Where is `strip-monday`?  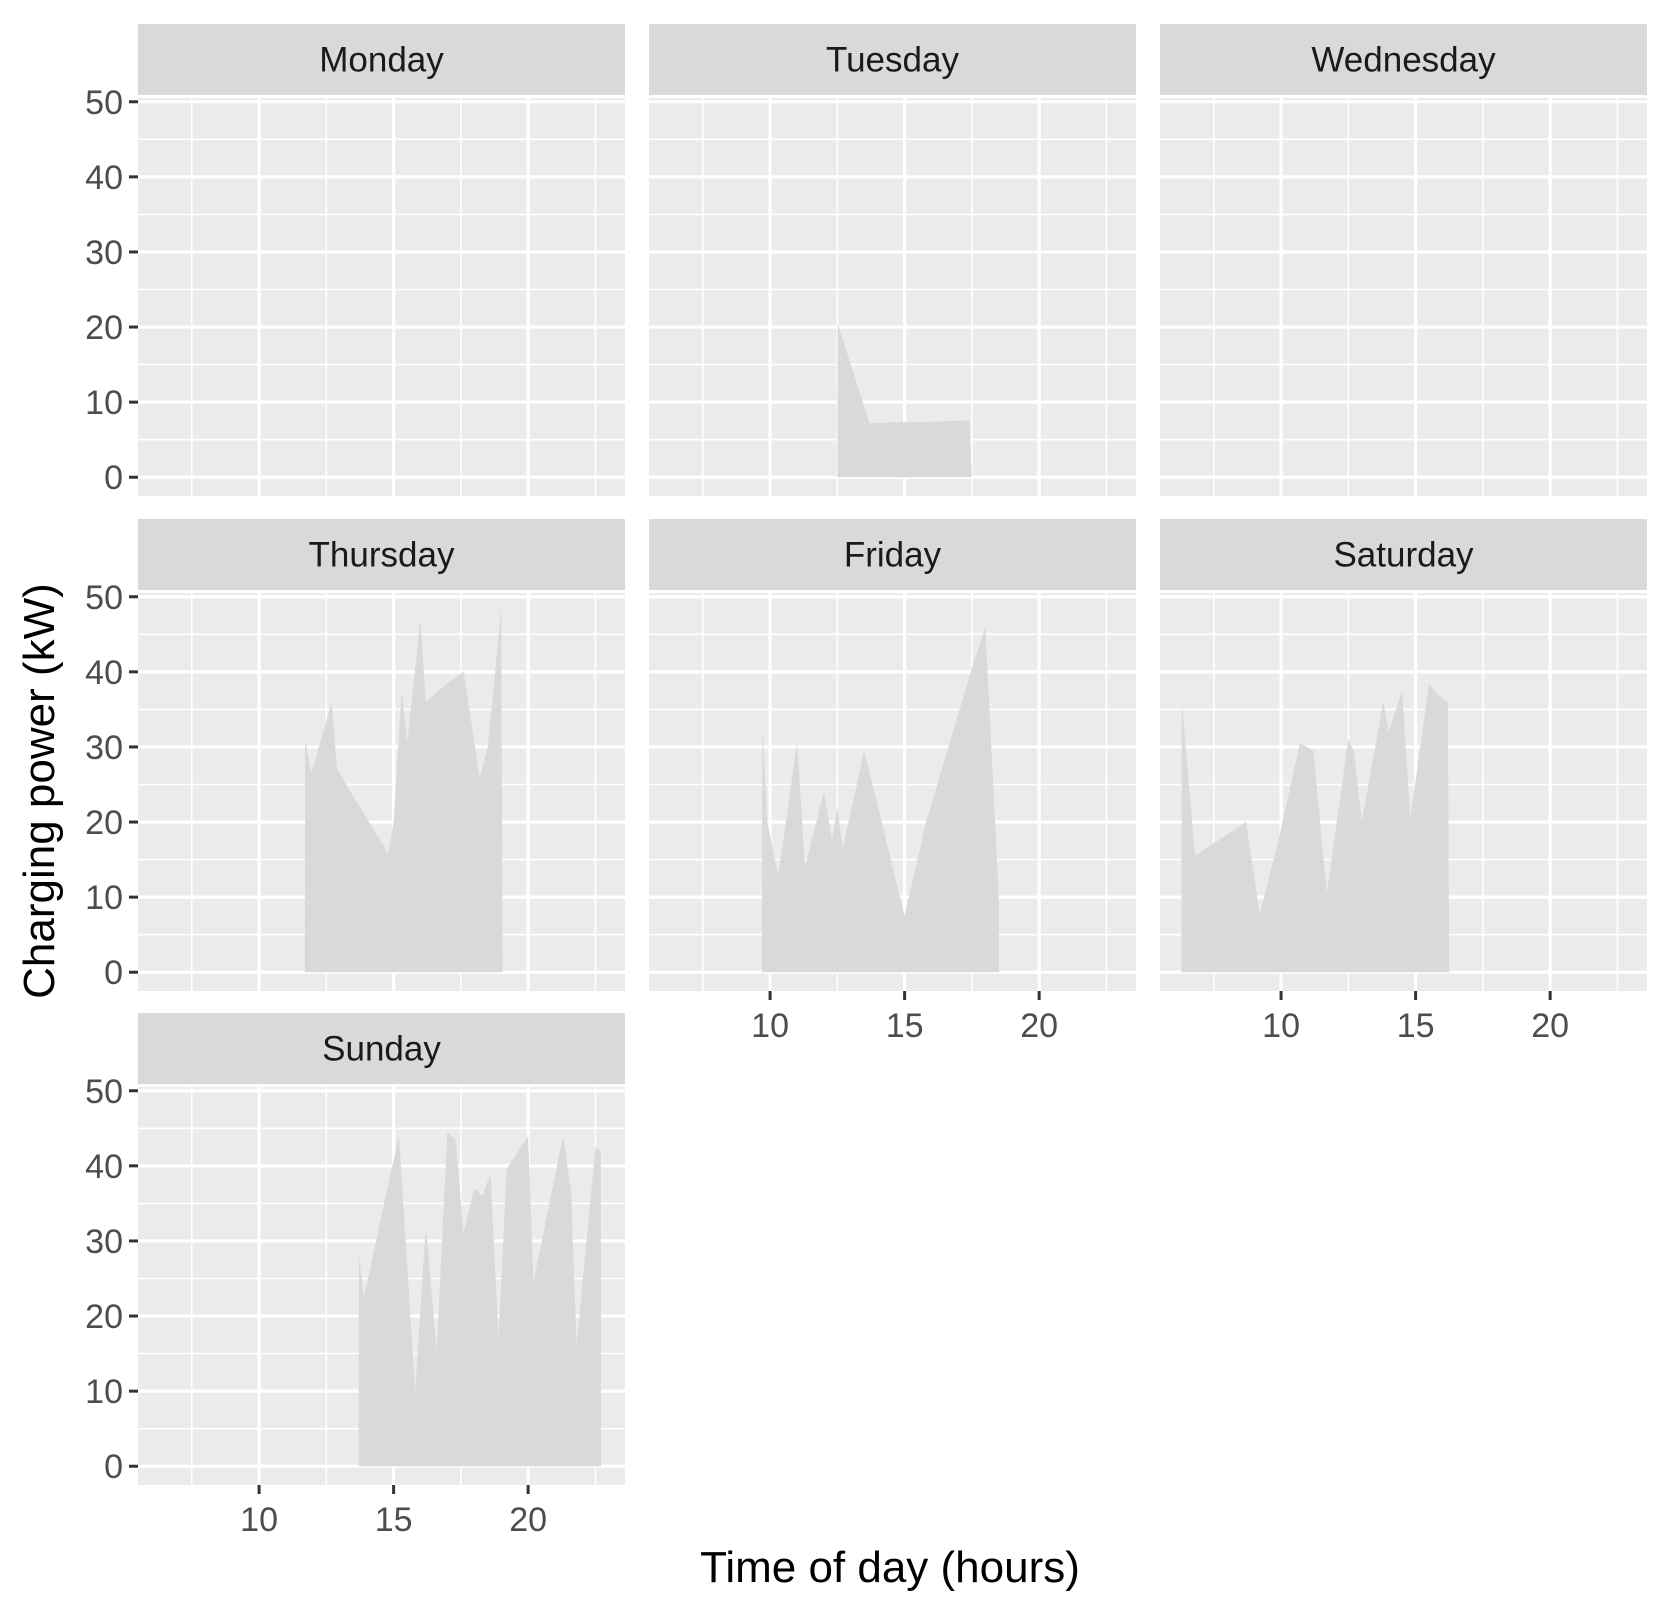 strip-monday is located at coordinates (381, 59).